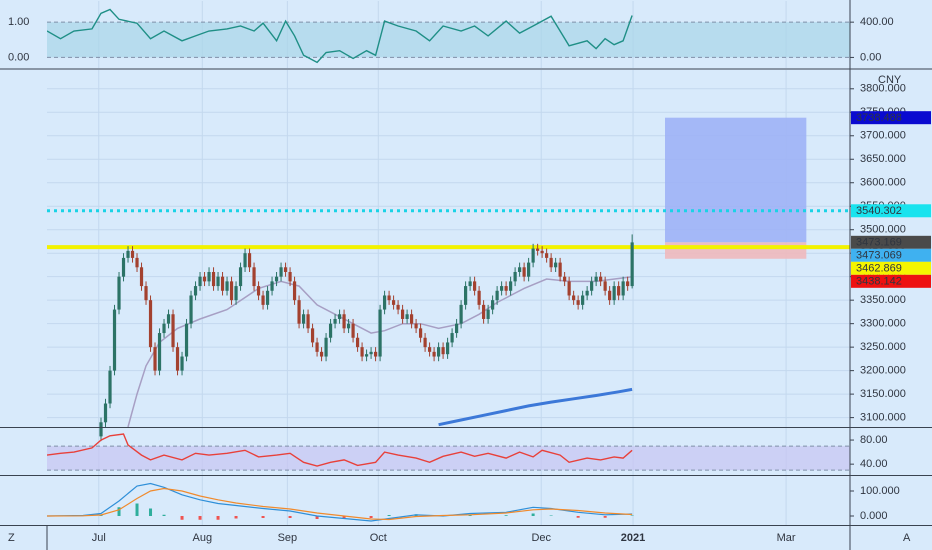 This screenshot has width=932, height=550. I want to click on y-tick-label: 3250.000, so click(883, 347).